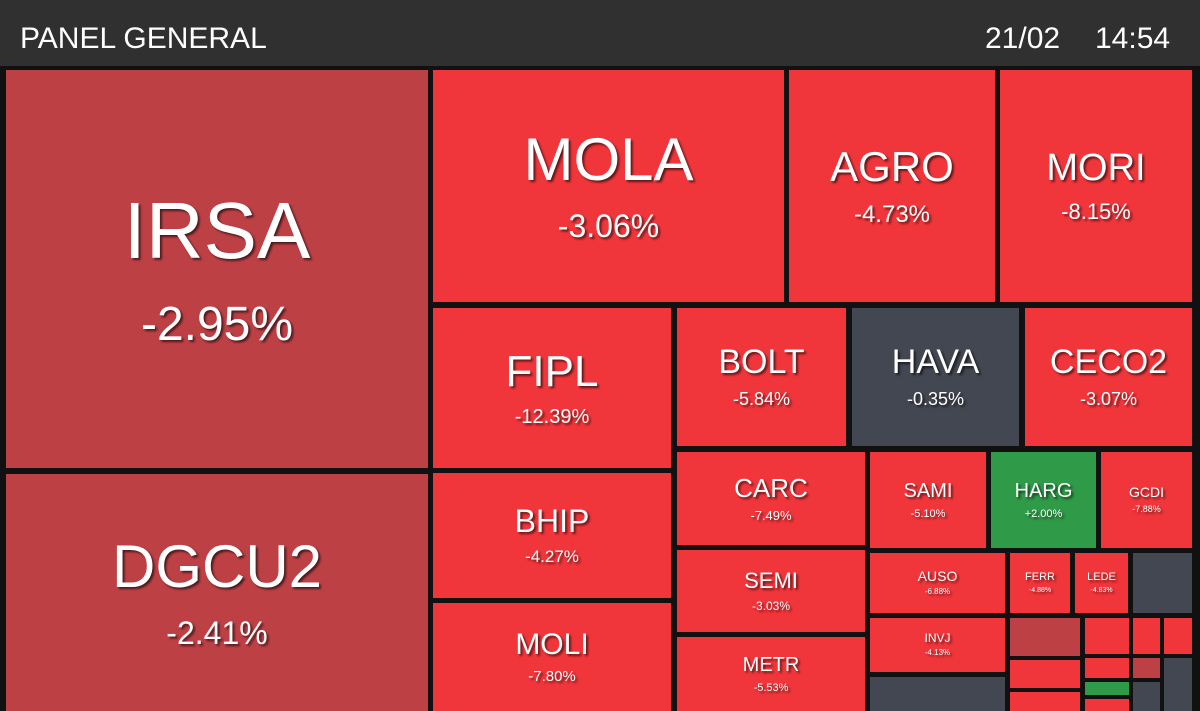 The height and width of the screenshot is (711, 1200). I want to click on ticker: MORI, so click(1096, 167).